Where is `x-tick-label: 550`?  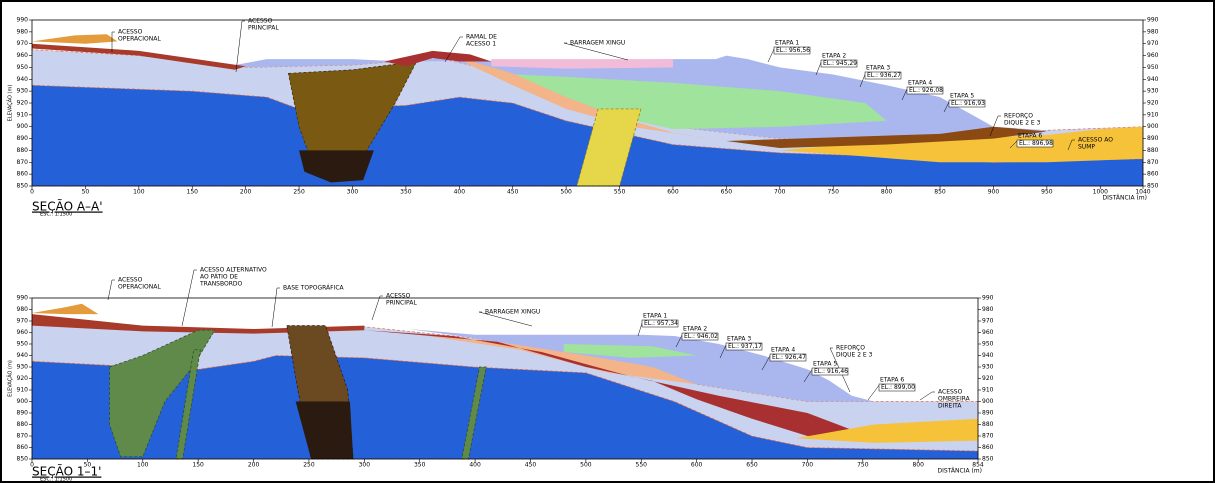
x-tick-label: 550 is located at coordinates (620, 192).